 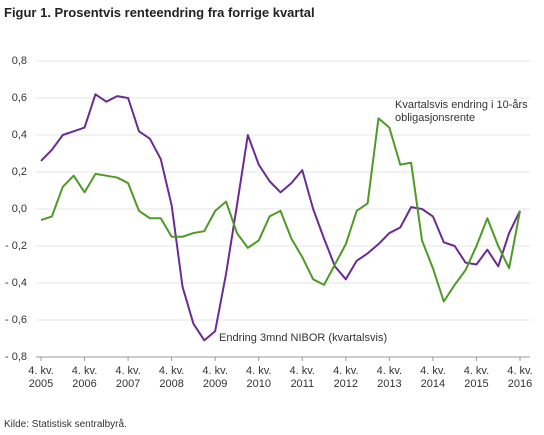 What do you see at coordinates (19, 209) in the screenshot?
I see `y-tick-label: 0,0` at bounding box center [19, 209].